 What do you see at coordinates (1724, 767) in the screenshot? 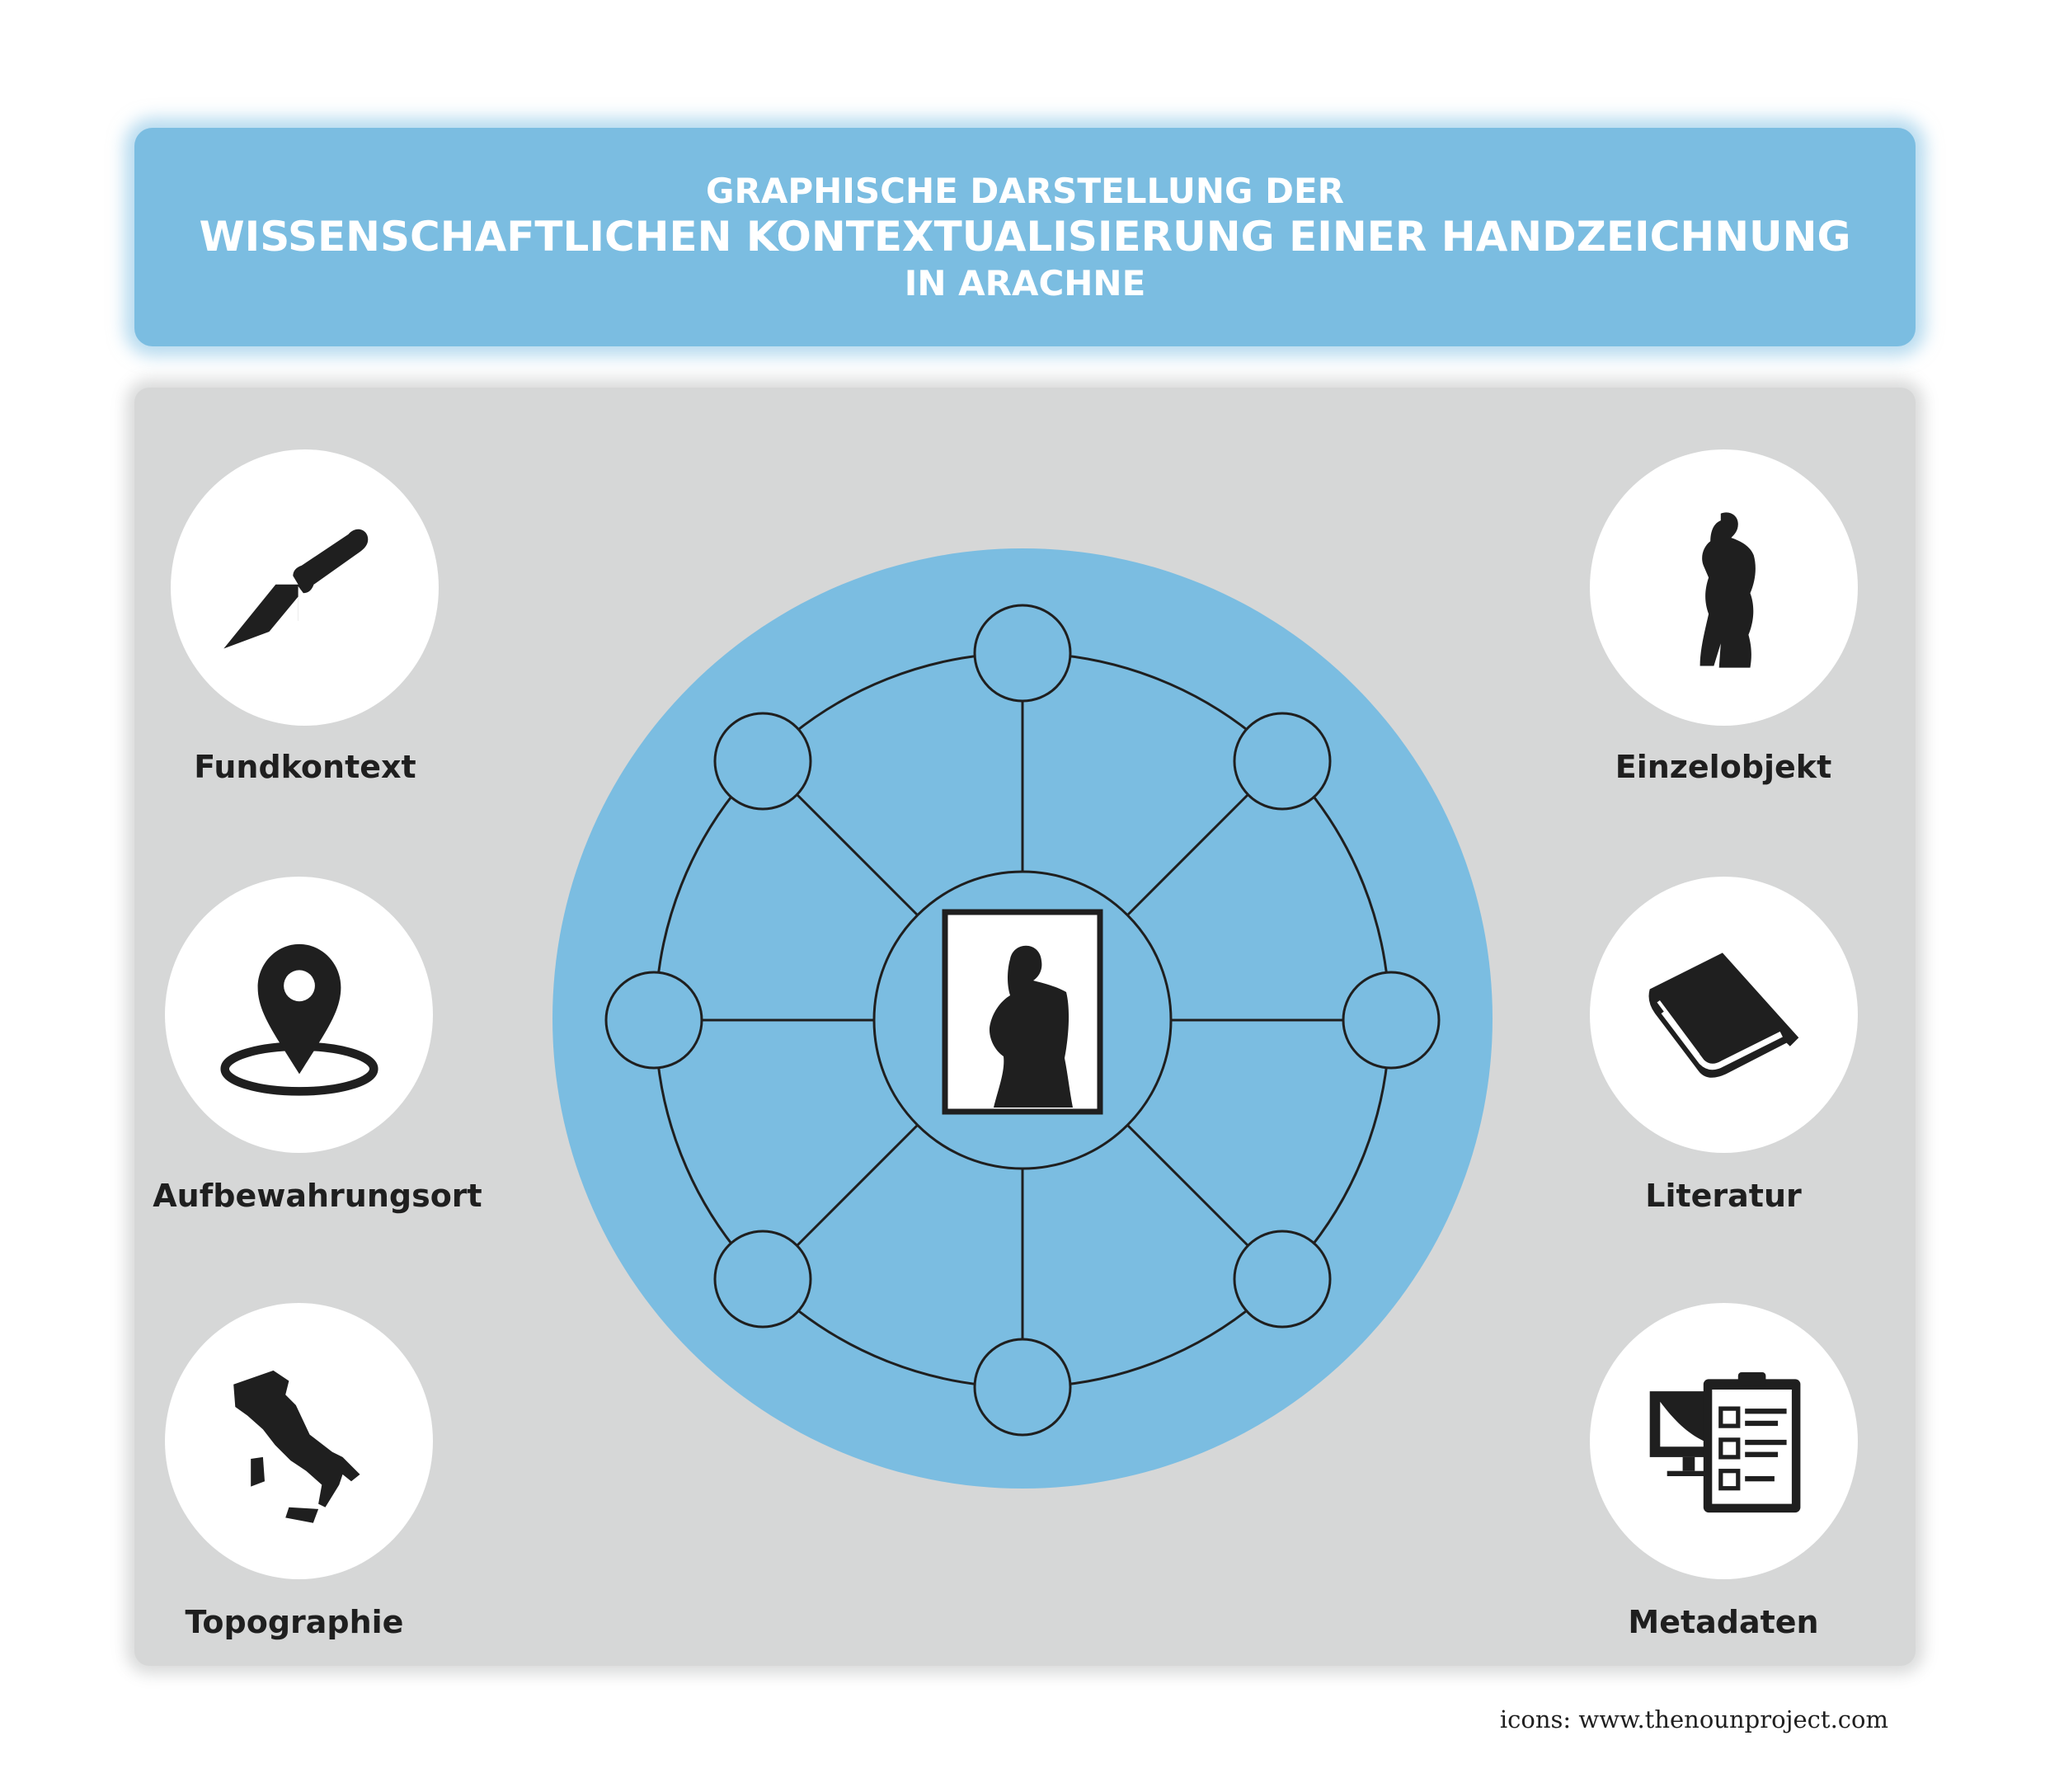
I see `label-einzelobjekt: Einzelobjekt` at bounding box center [1724, 767].